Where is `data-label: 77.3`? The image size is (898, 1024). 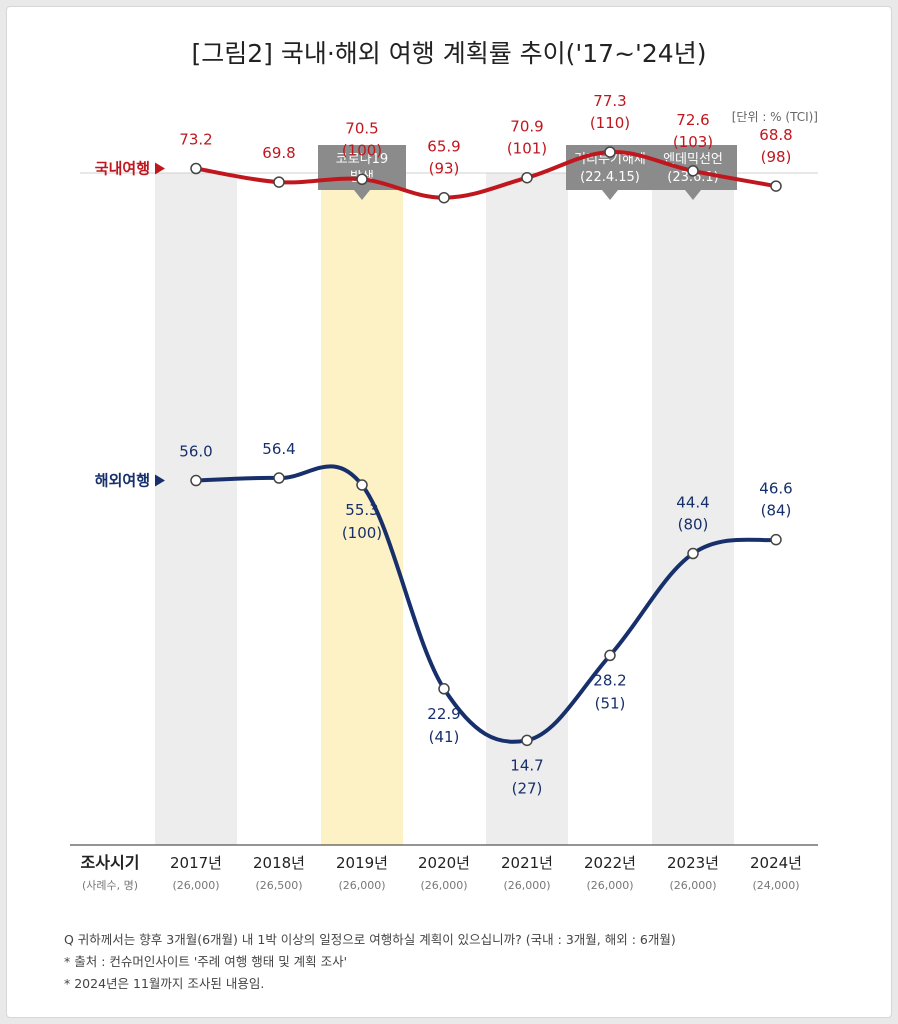 data-label: 77.3 is located at coordinates (609, 101).